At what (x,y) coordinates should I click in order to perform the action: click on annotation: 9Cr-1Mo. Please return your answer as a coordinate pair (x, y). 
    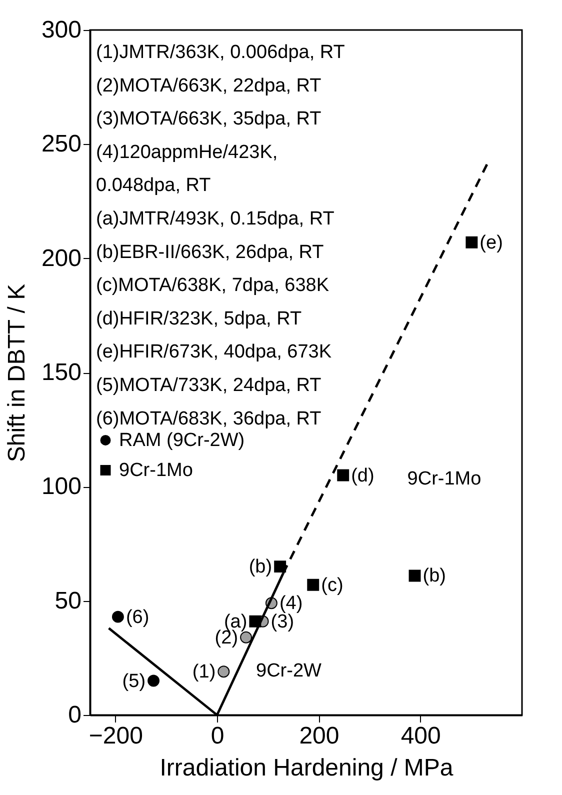
    Looking at the image, I should click on (444, 479).